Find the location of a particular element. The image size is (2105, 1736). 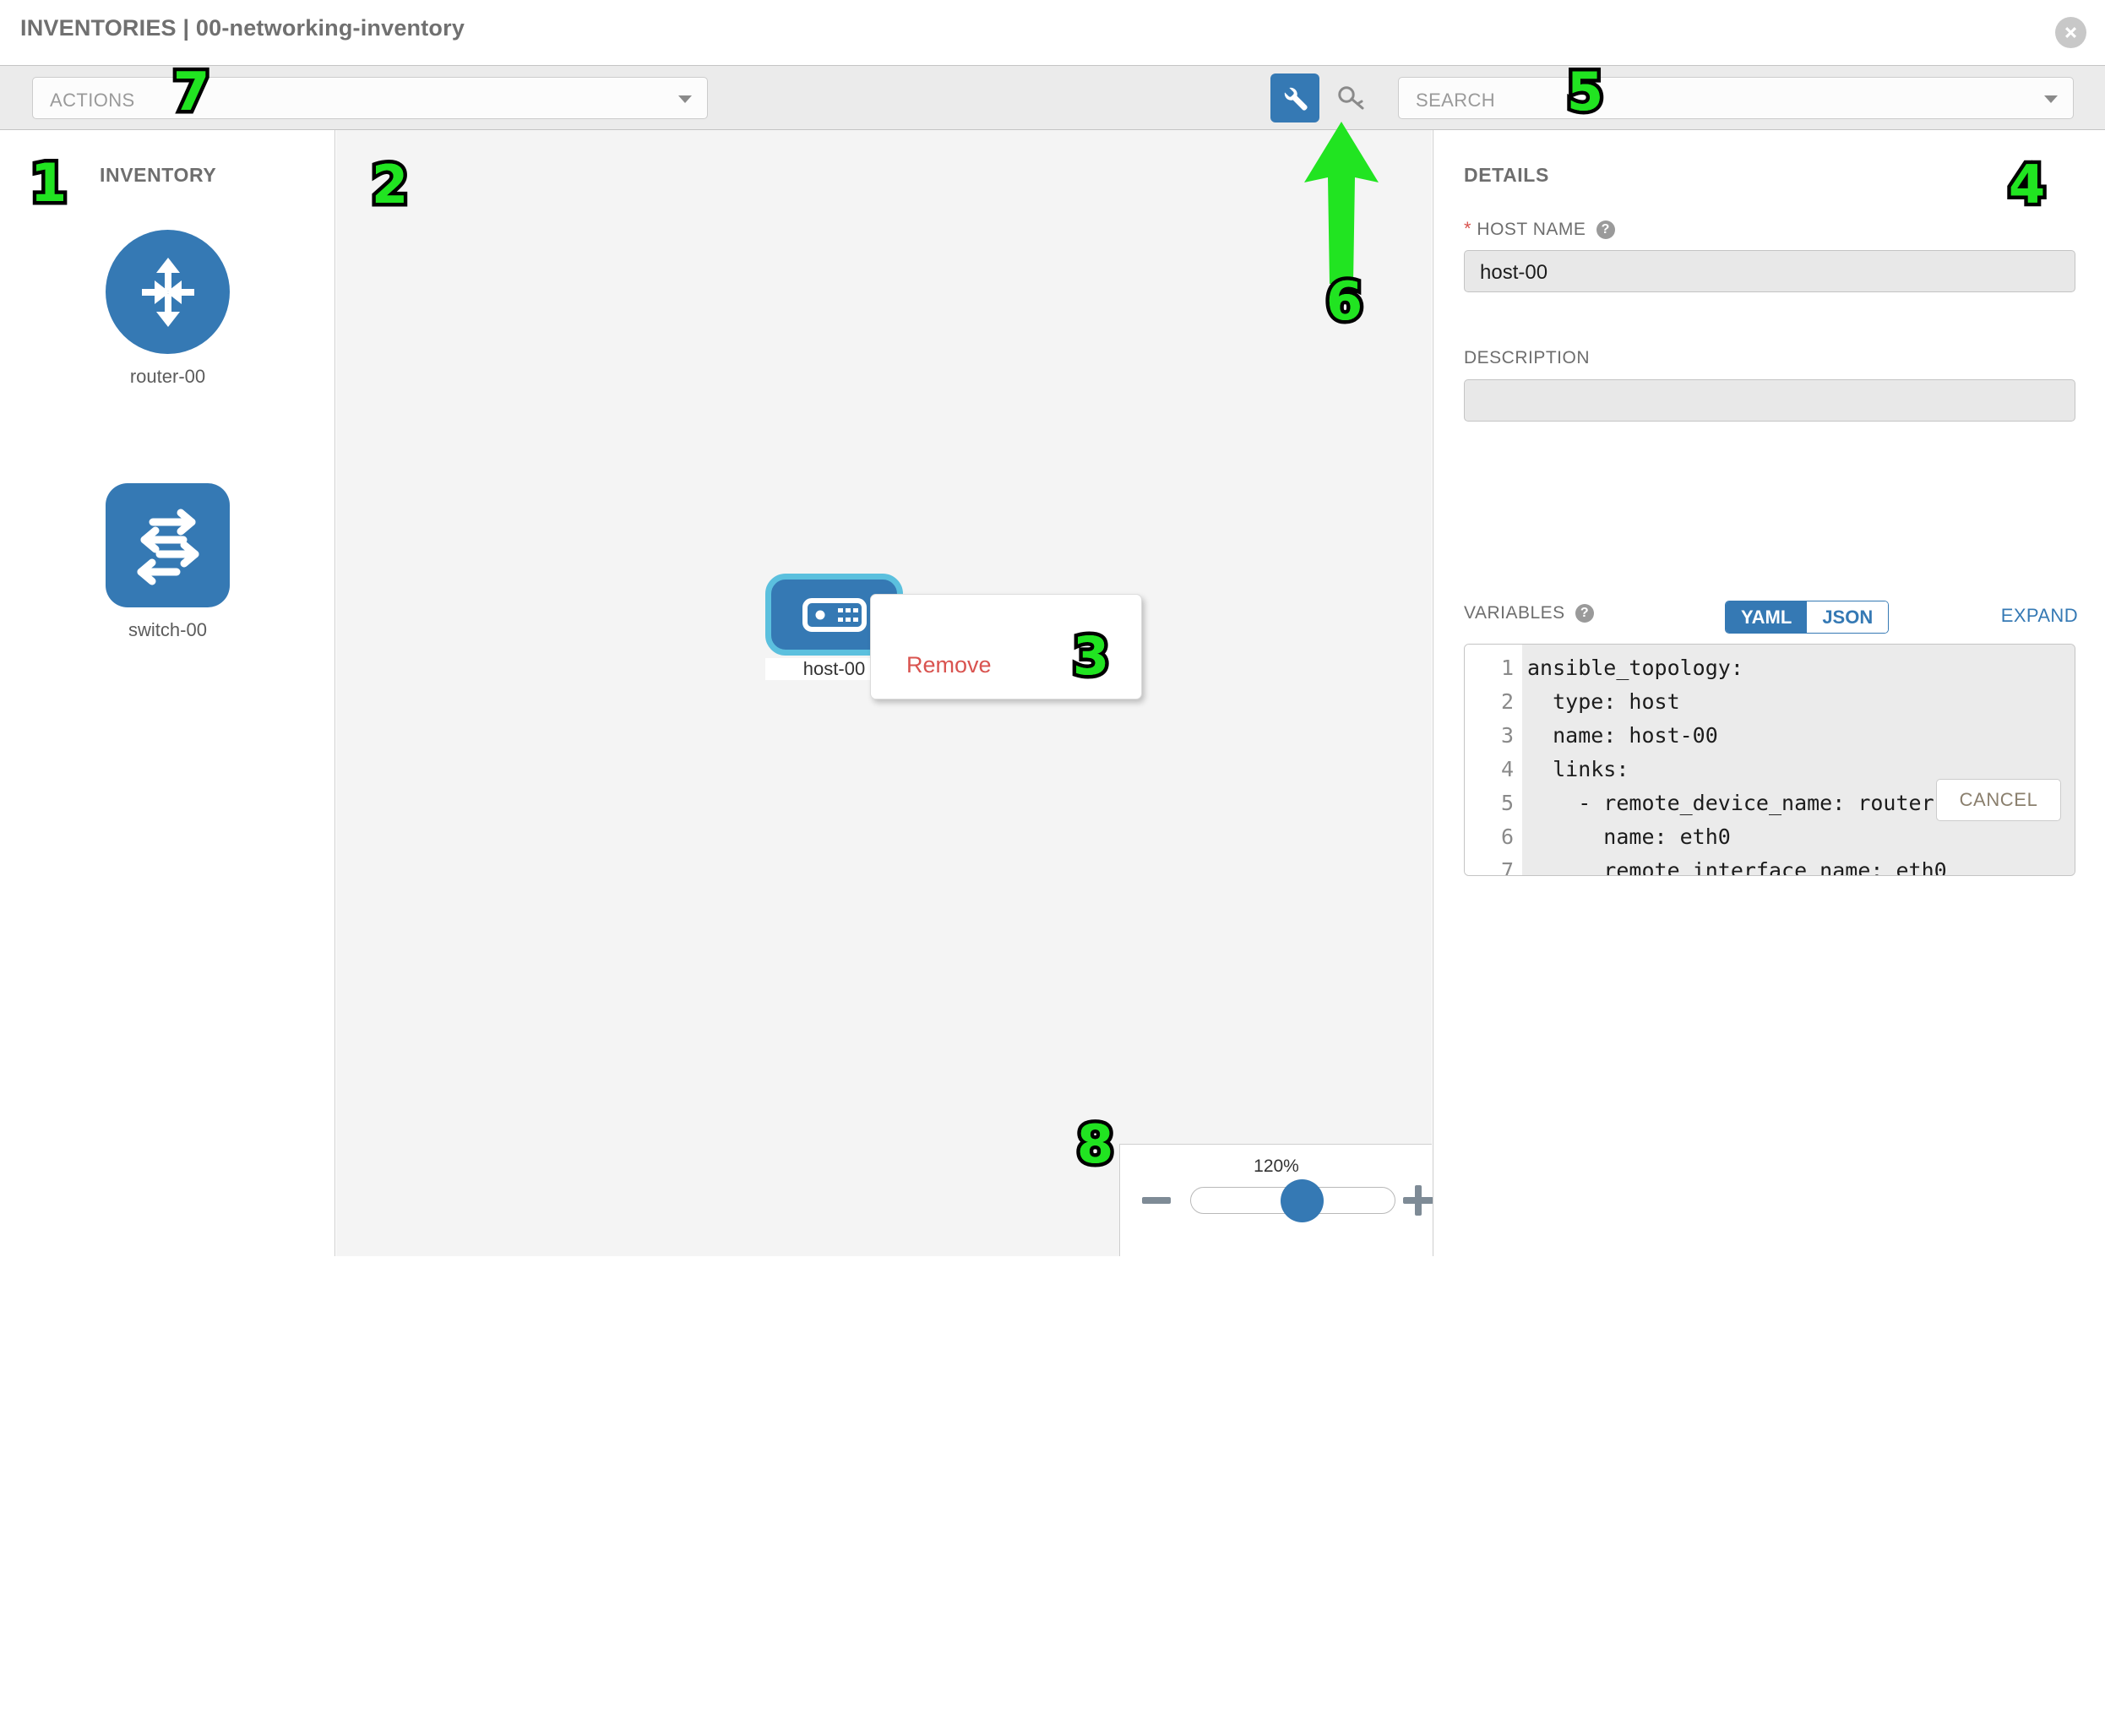

actions-dropdown: ACTIONS is located at coordinates (370, 98).